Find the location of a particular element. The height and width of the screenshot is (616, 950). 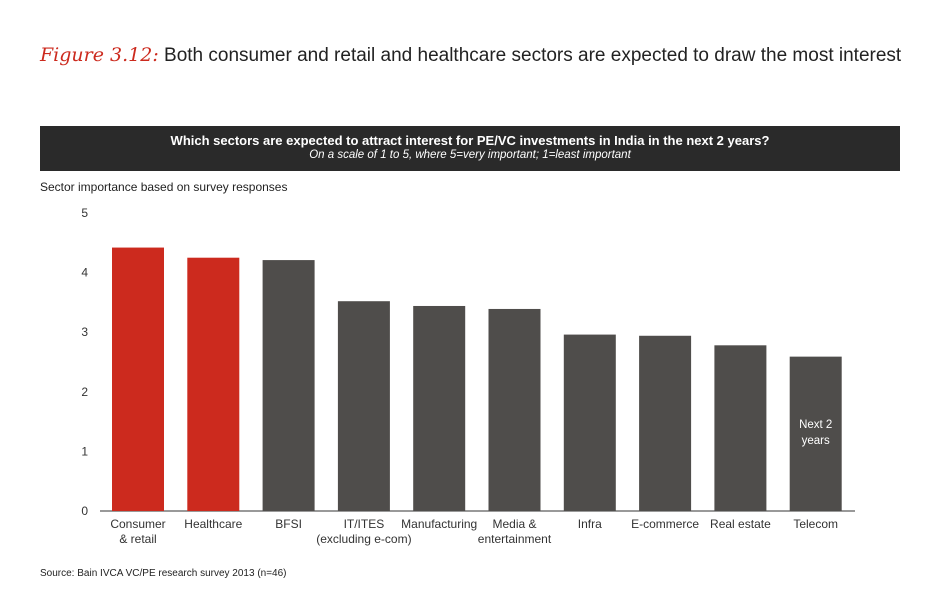

bar-annotation: Next 2 years is located at coordinates (816, 433).